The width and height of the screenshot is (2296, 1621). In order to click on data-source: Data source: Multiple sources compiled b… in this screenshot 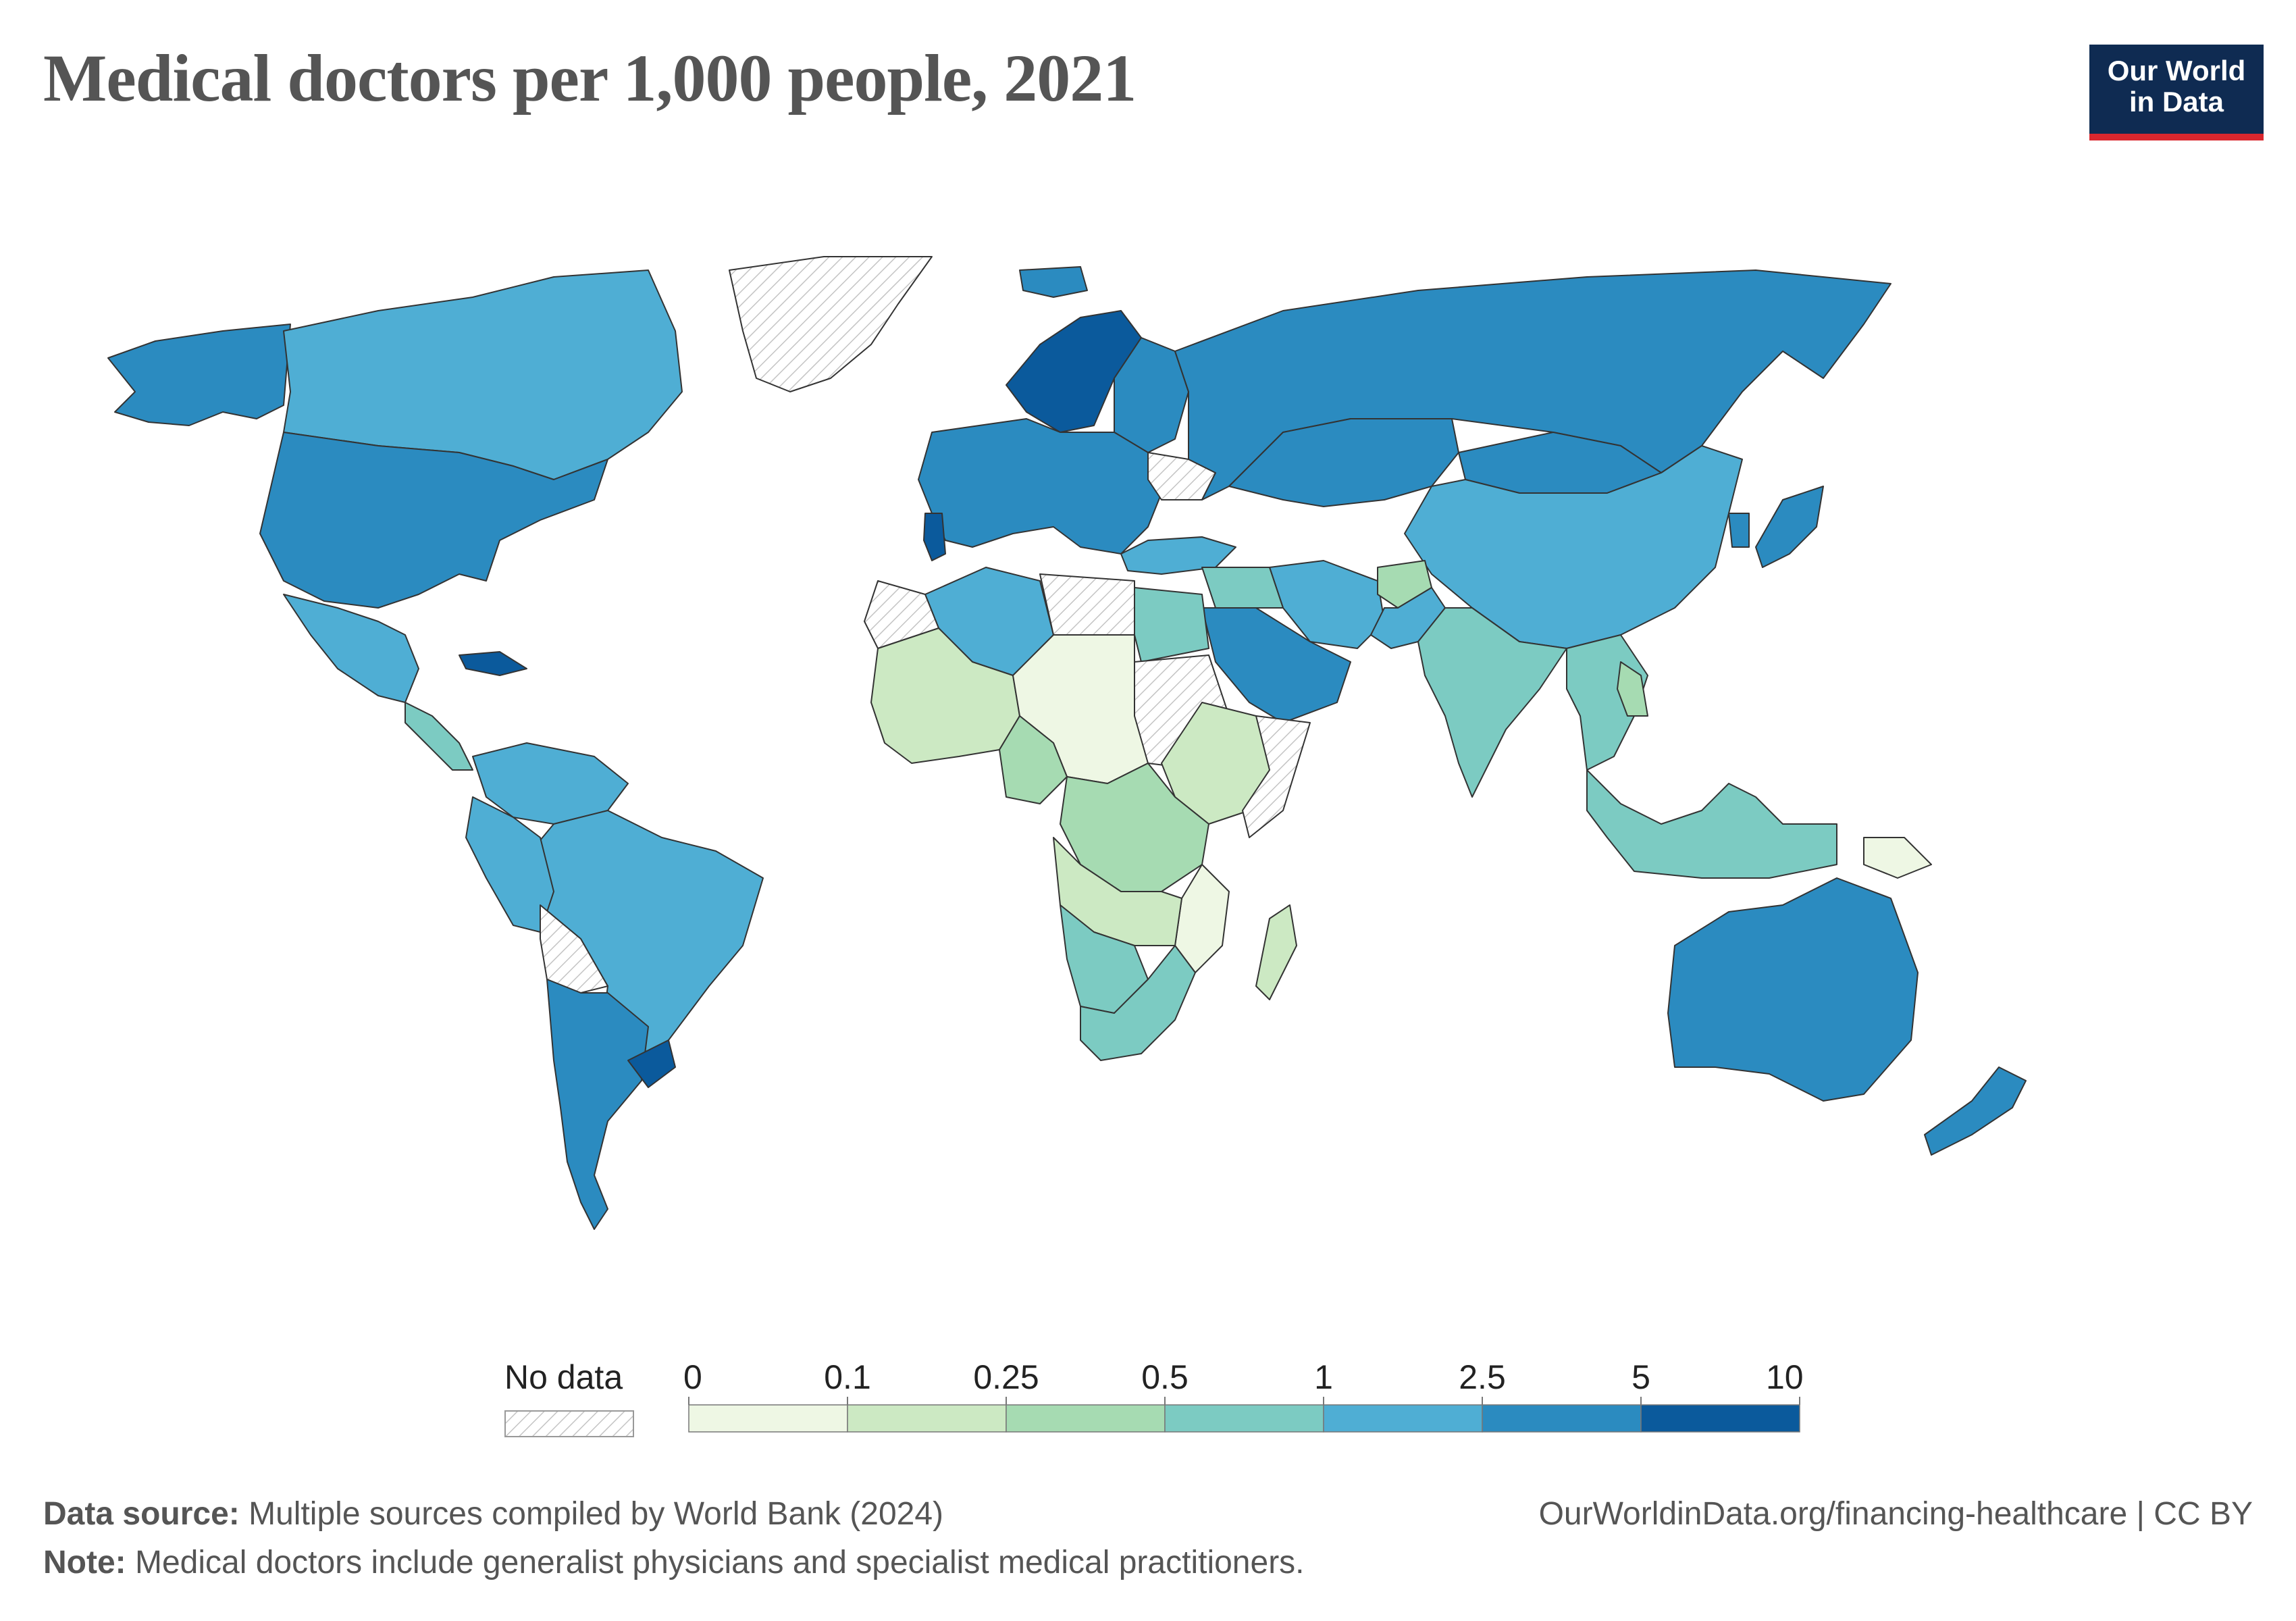, I will do `click(493, 1514)`.